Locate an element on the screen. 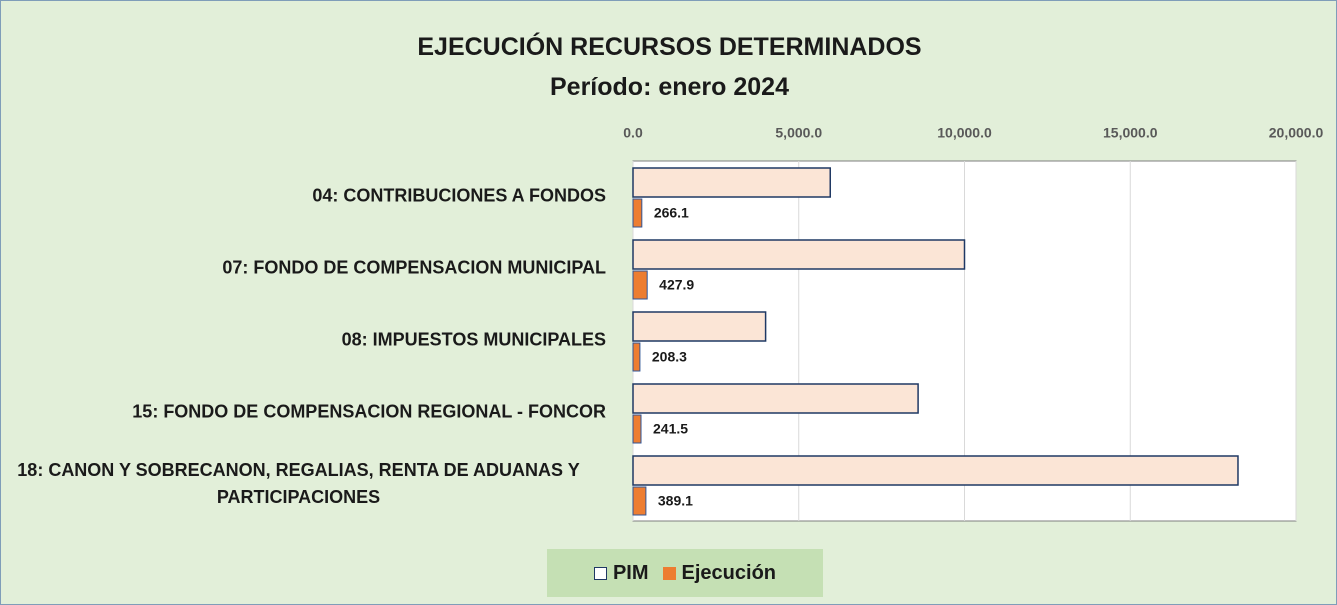 The image size is (1337, 605). x-tick-label: 0.0 is located at coordinates (633, 133).